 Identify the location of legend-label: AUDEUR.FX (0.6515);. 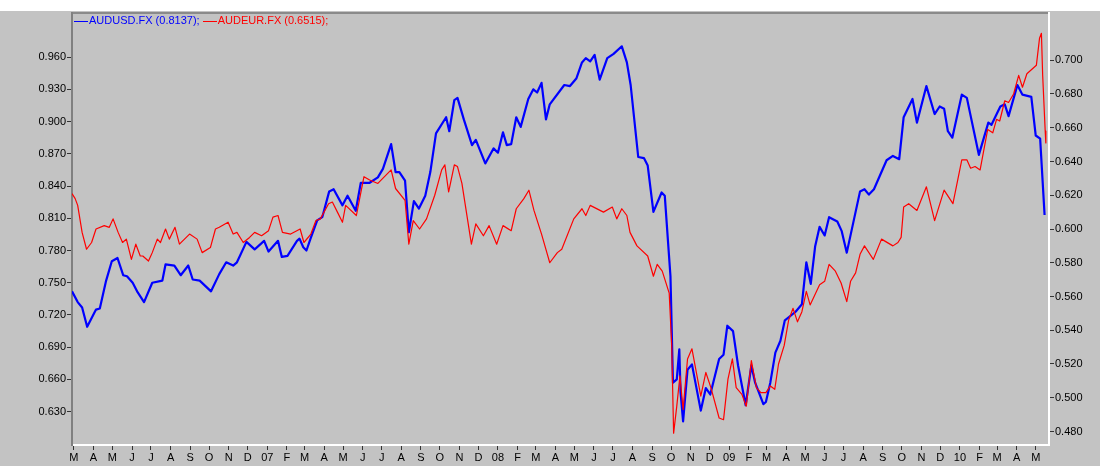
(273, 20).